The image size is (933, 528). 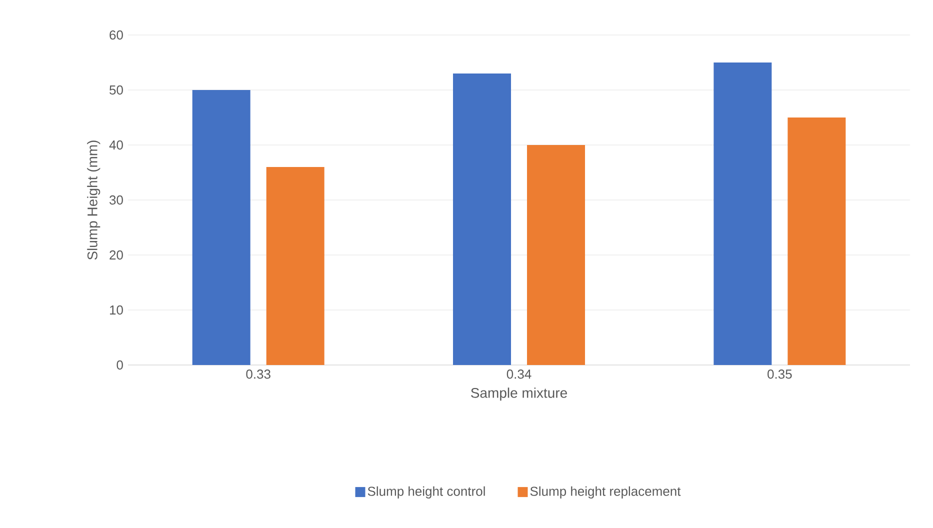 I want to click on legend-label: Slump height control, so click(x=426, y=492).